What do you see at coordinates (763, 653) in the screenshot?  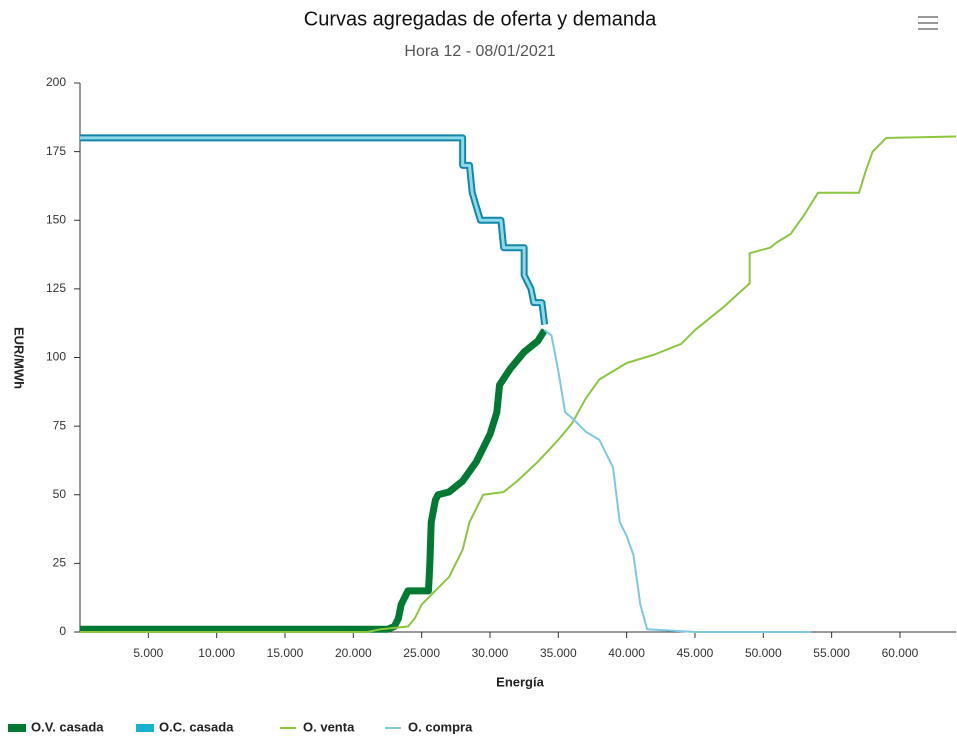 I see `x-tick-label: 50.000` at bounding box center [763, 653].